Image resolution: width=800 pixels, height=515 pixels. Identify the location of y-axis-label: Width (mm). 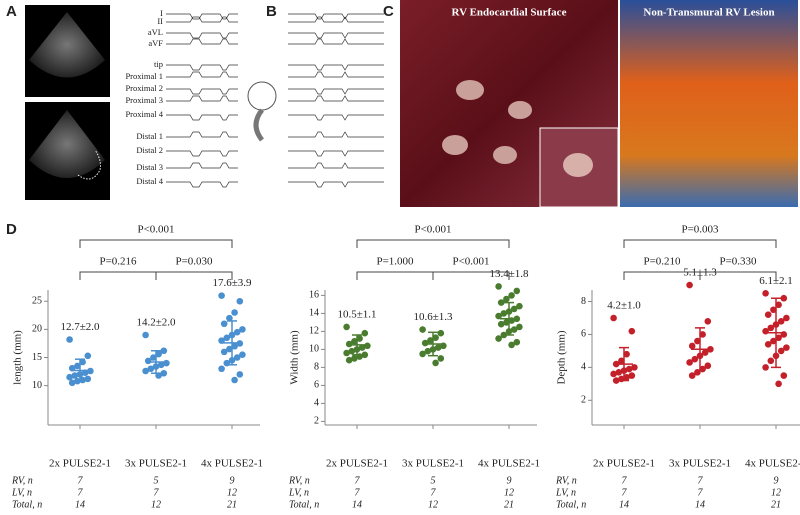
(295, 357).